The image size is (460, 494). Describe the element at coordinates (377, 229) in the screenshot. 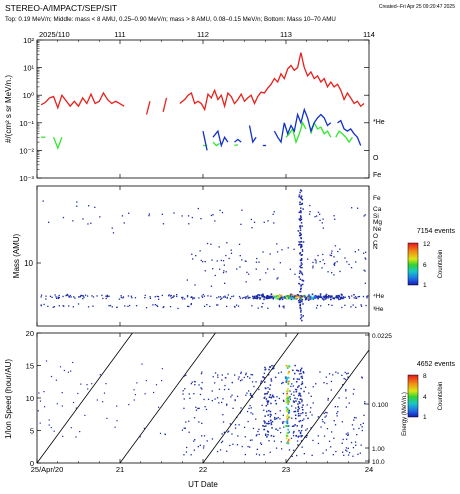

I see `element-label: Ne` at that location.